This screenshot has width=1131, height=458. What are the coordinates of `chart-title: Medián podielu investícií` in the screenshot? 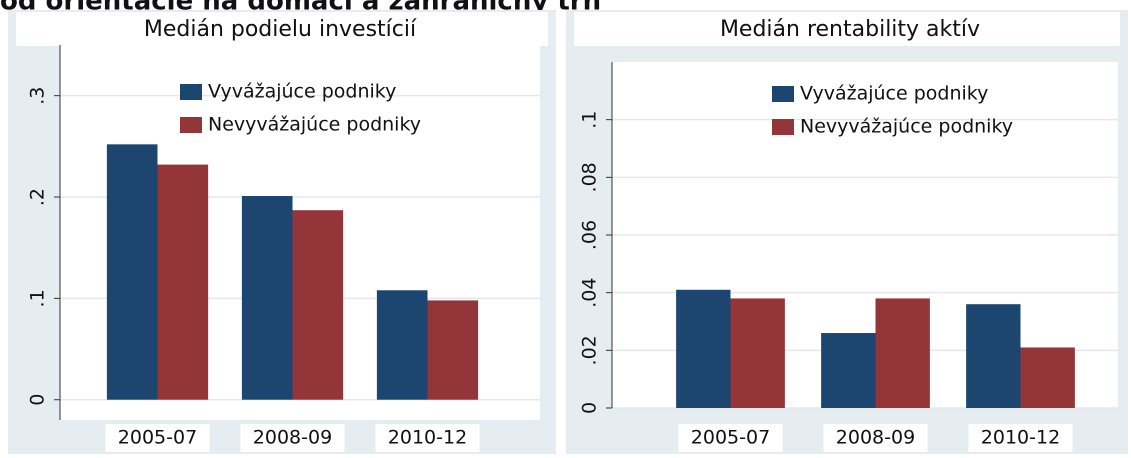 It's located at (280, 29).